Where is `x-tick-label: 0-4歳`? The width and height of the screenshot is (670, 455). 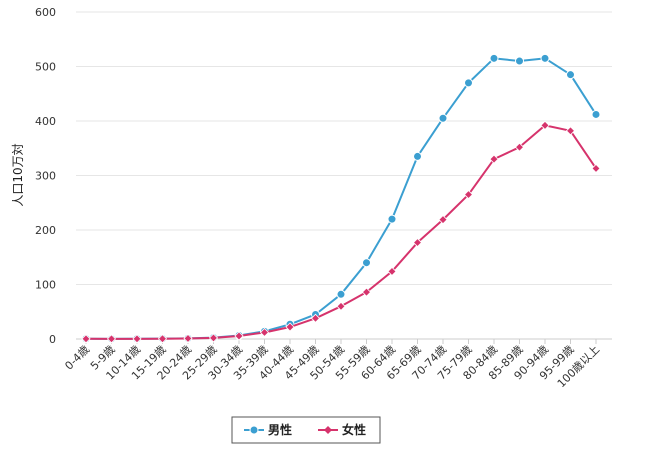
x-tick-label: 0-4歳 is located at coordinates (77, 358).